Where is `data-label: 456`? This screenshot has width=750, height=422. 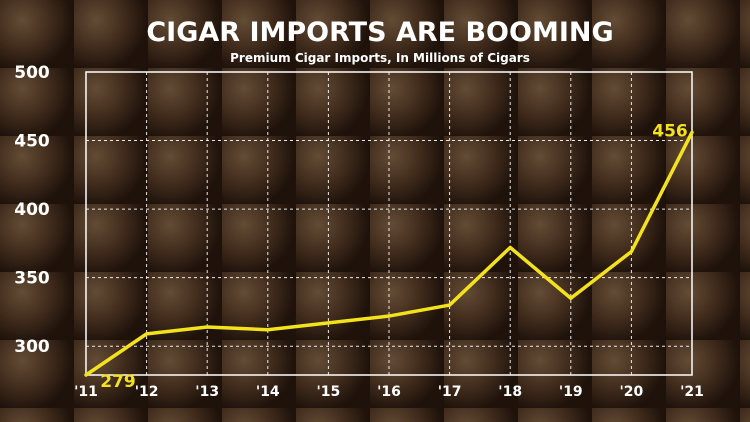
data-label: 456 is located at coordinates (670, 131).